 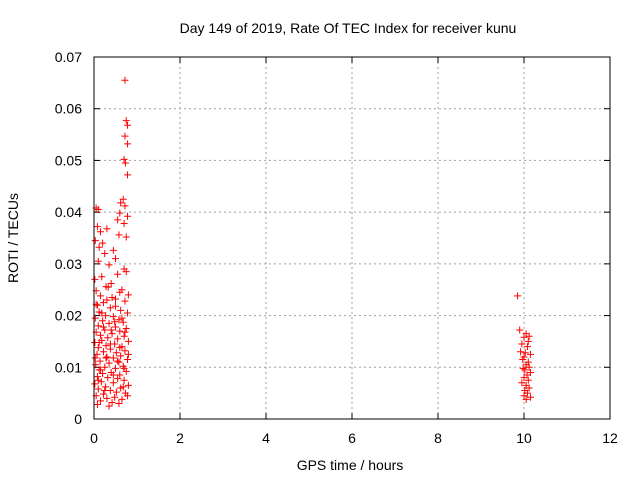 What do you see at coordinates (68, 160) in the screenshot?
I see `y-tick-label: 0.05` at bounding box center [68, 160].